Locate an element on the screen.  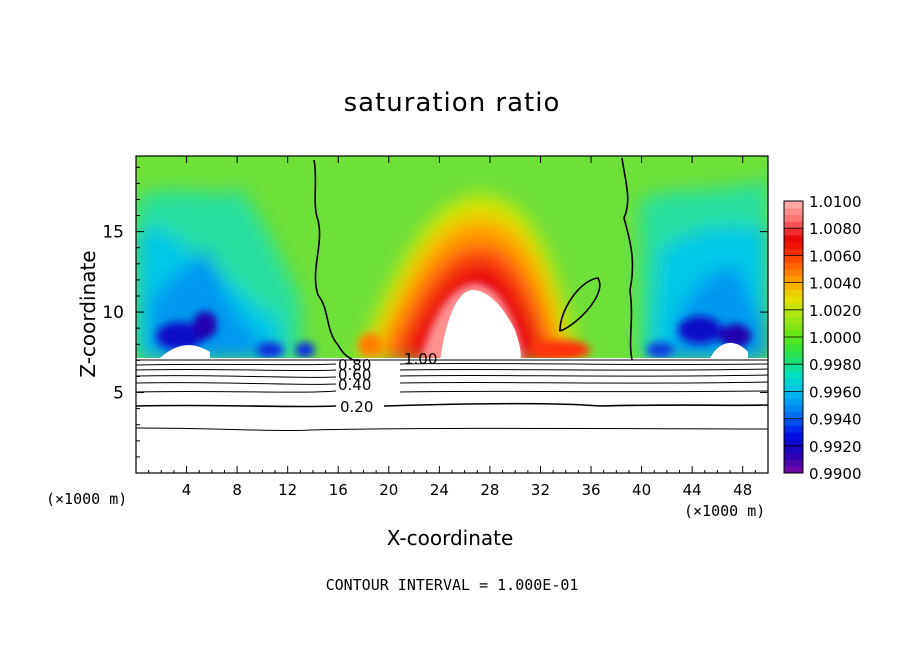
contour-label-4: 0.40 is located at coordinates (354, 385).